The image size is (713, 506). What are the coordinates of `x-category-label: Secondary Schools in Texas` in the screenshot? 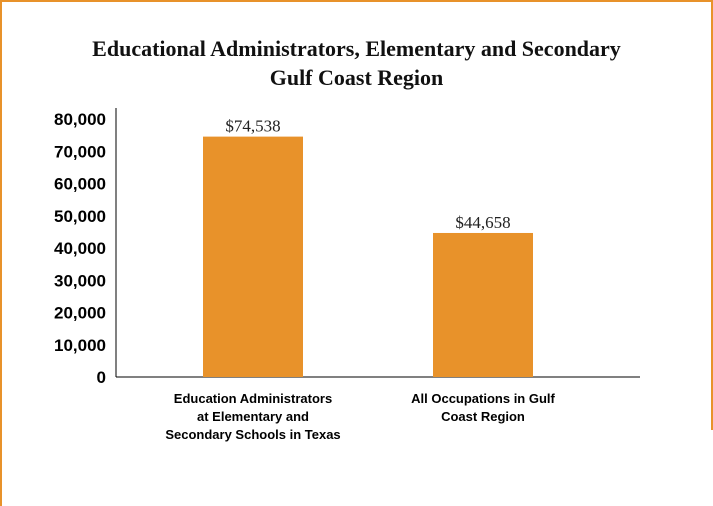 It's located at (252, 434).